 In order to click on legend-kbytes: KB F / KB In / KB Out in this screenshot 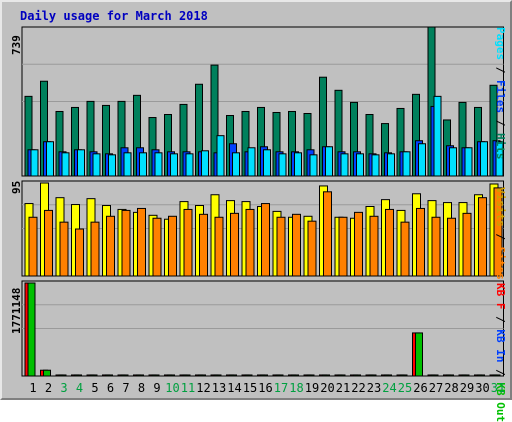, I will do `click(500, 352)`.